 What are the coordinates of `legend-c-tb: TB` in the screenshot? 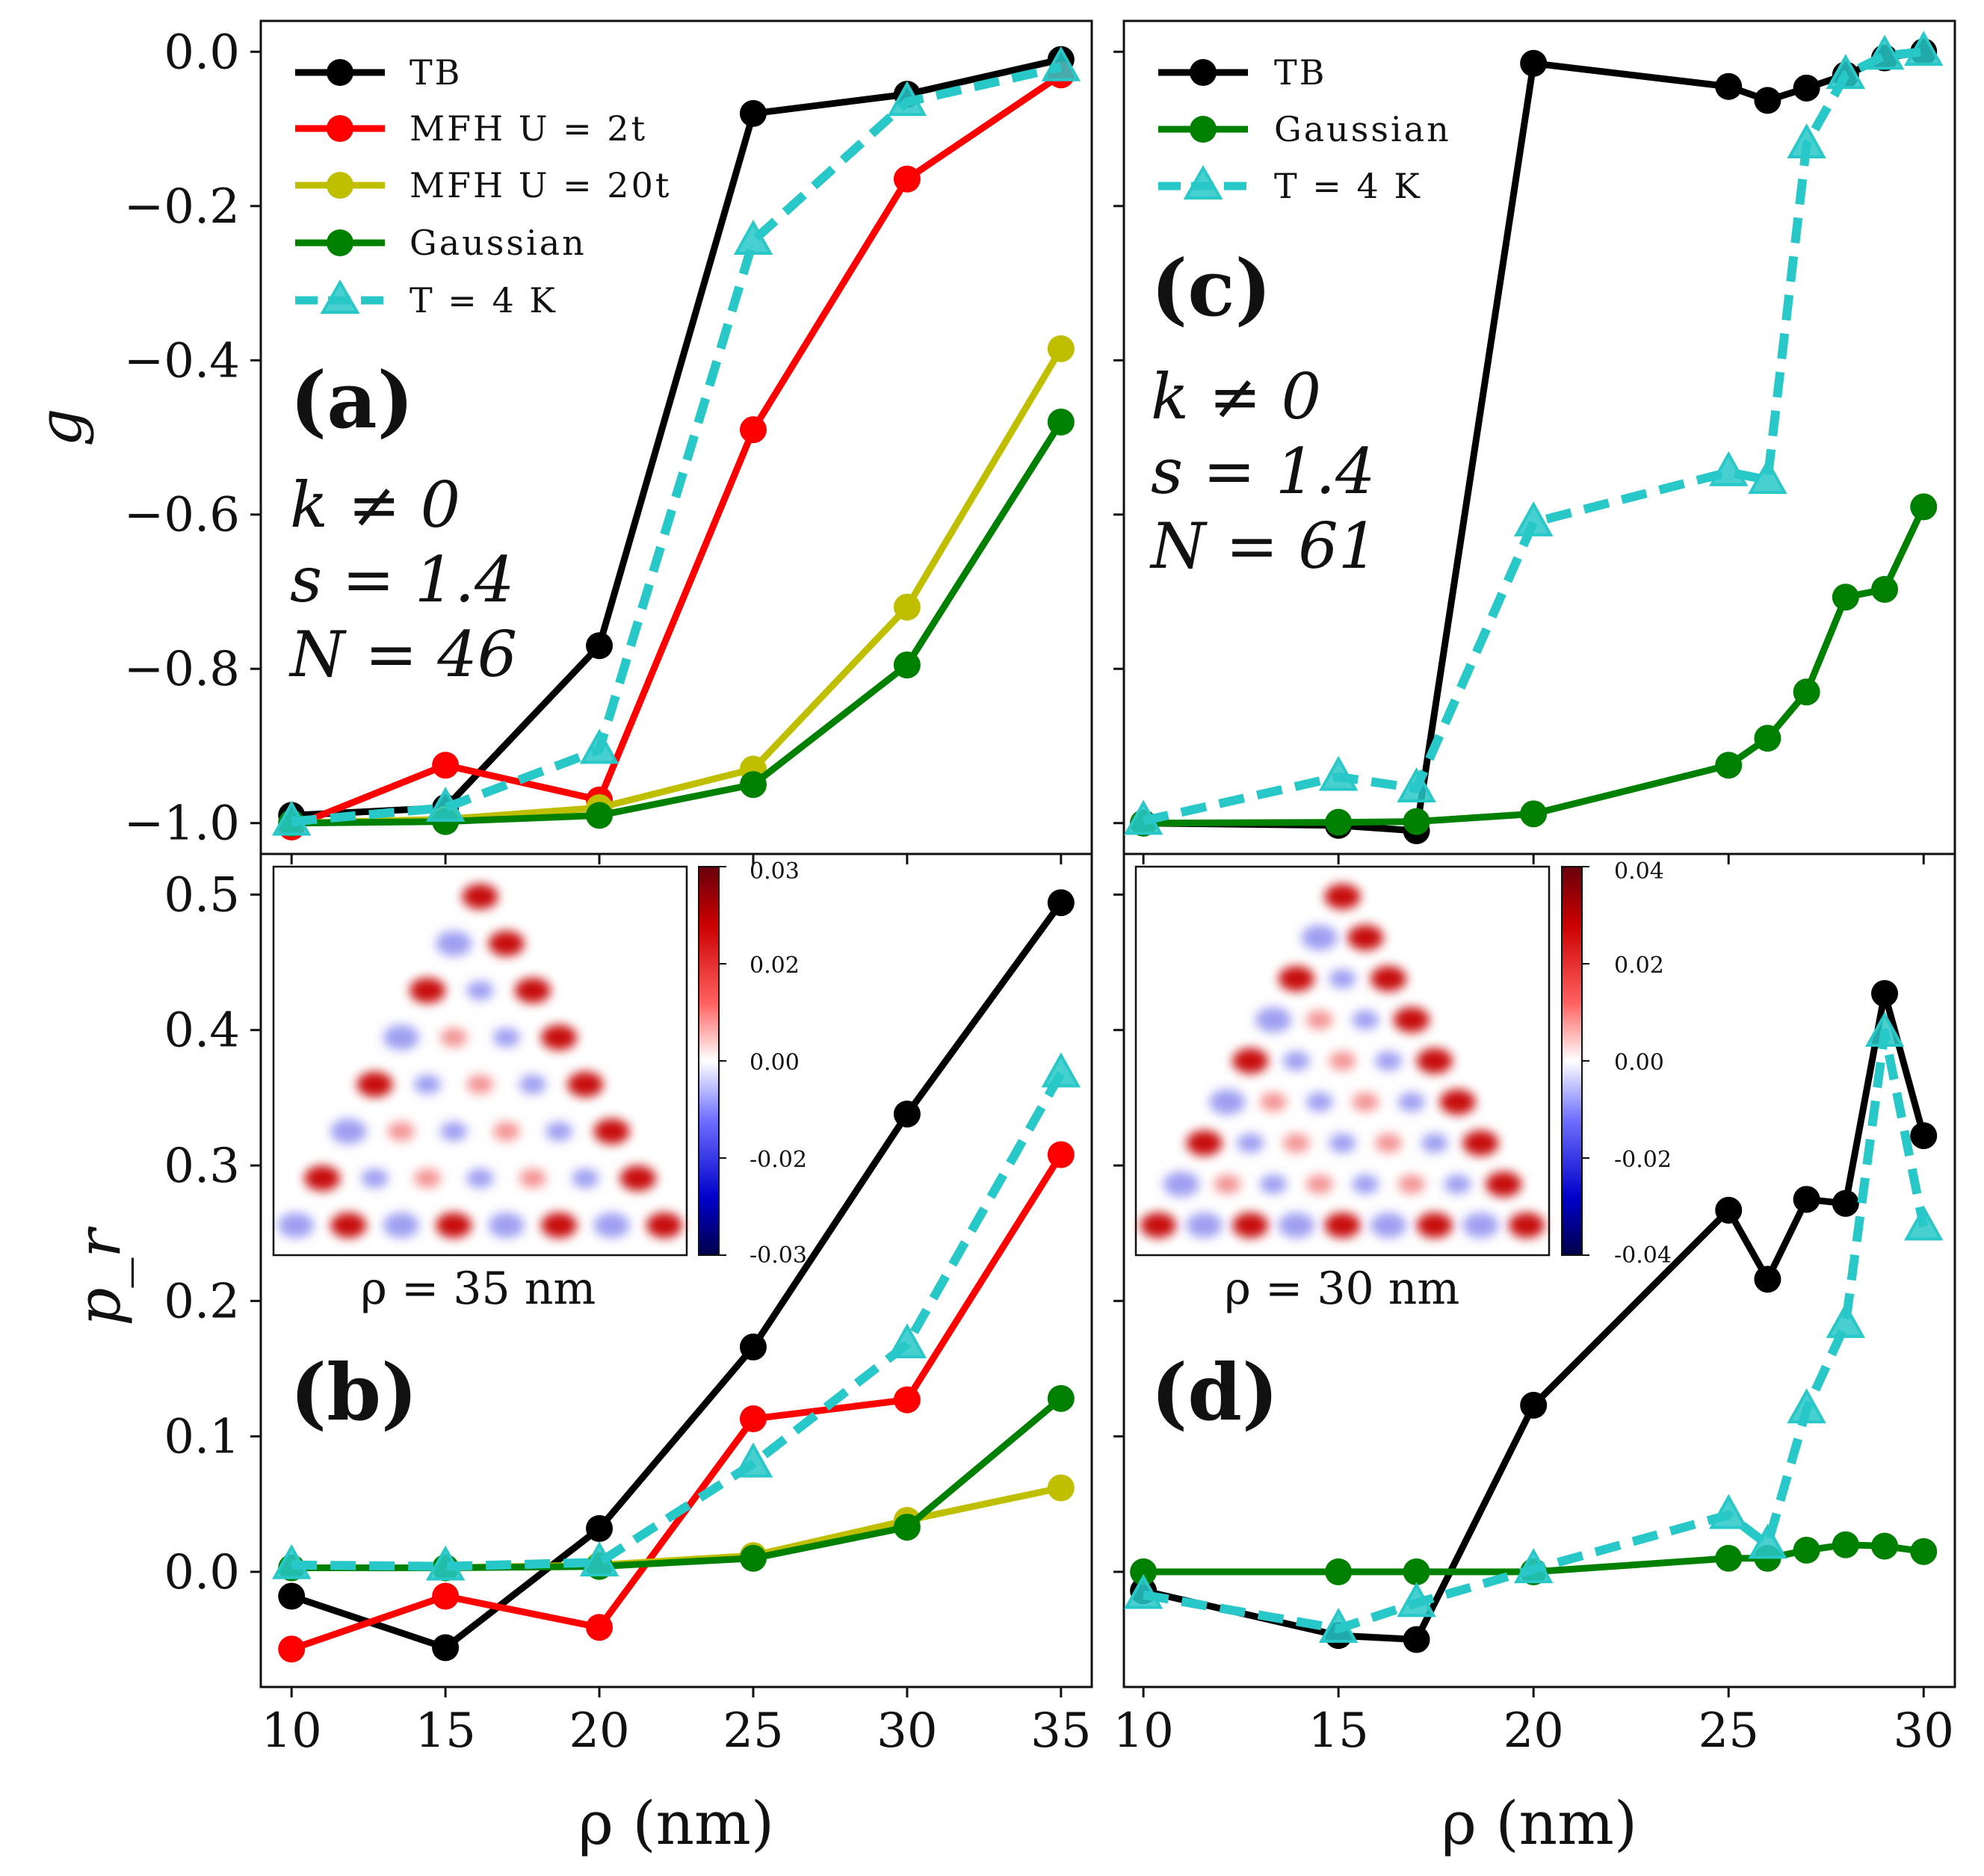 It's located at (1300, 72).